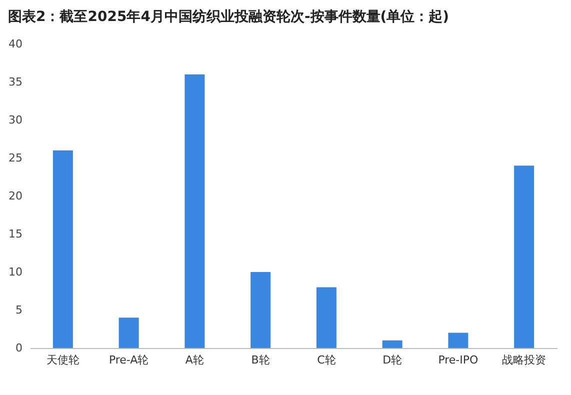 The image size is (571, 395). What do you see at coordinates (15, 196) in the screenshot?
I see `y-tick-label: 20` at bounding box center [15, 196].